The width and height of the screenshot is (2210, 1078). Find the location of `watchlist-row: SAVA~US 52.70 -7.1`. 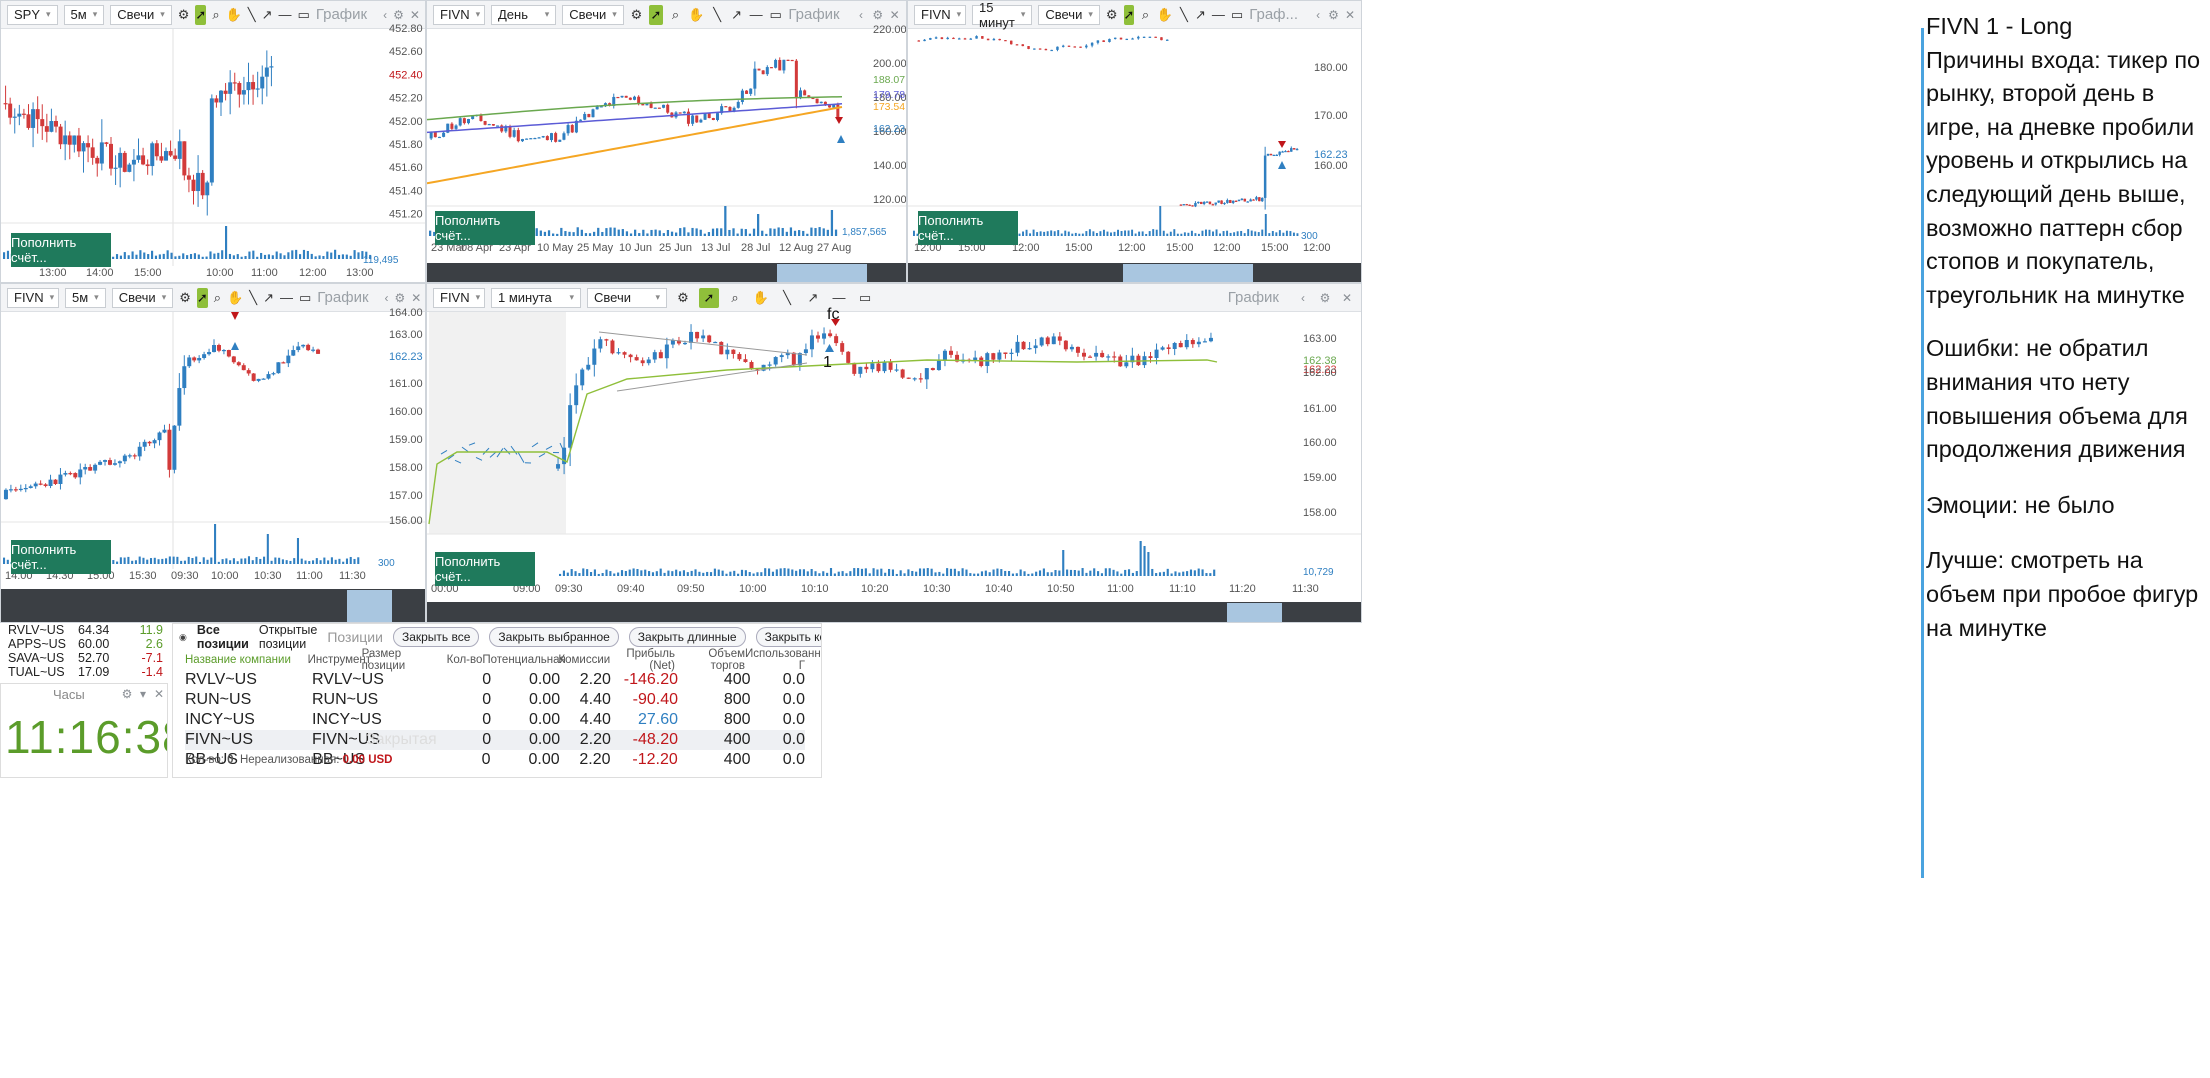

watchlist-row: SAVA~US 52.70 -7.1 is located at coordinates (85, 658).